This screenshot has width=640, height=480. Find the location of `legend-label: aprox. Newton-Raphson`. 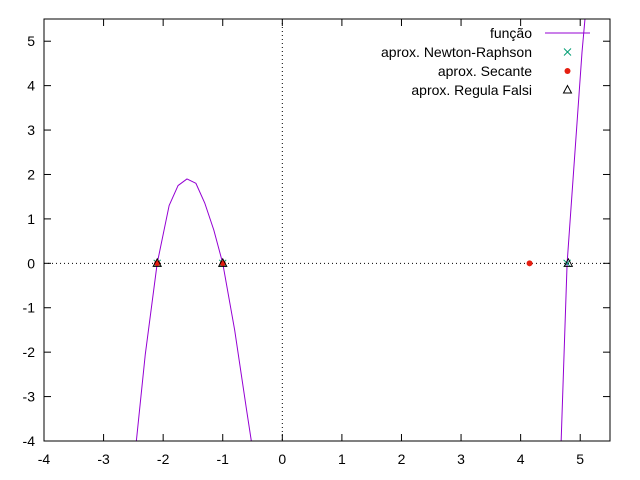

legend-label: aprox. Newton-Raphson is located at coordinates (456, 52).